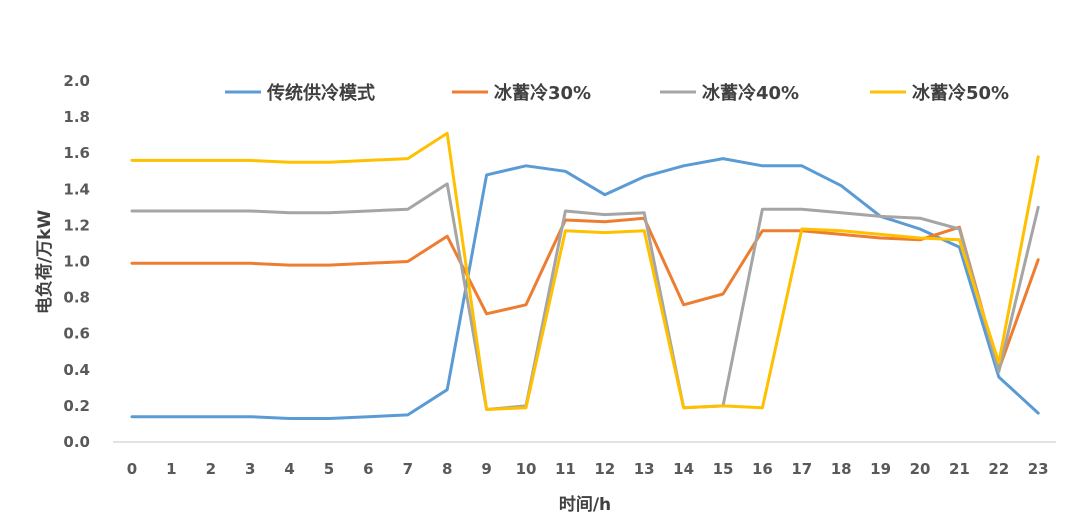 This screenshot has width=1080, height=525. Describe the element at coordinates (880, 469) in the screenshot. I see `x-tick-label: 19` at that location.